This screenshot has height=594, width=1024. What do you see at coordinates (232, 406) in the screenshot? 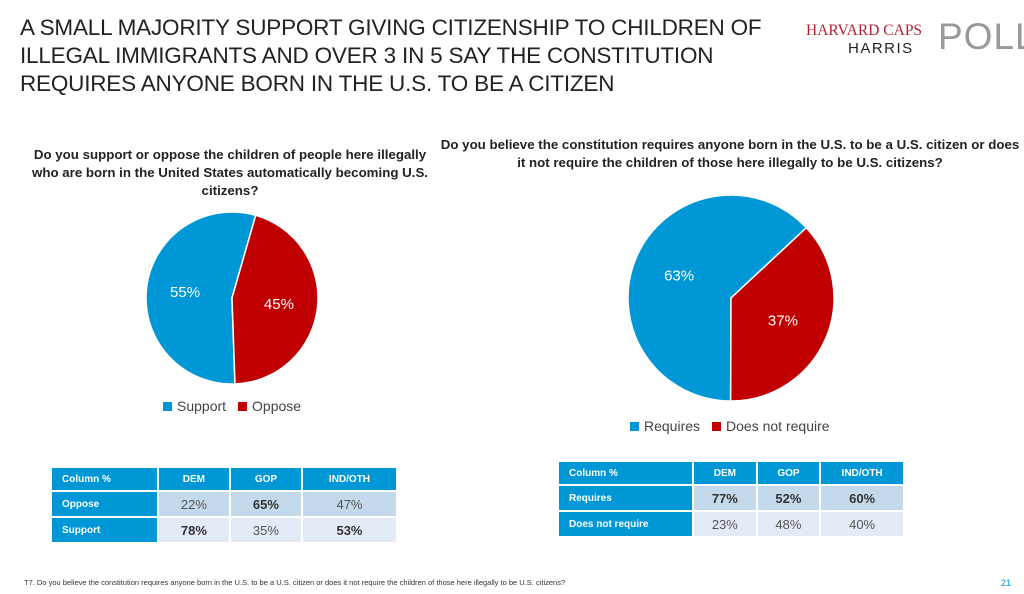
I see `legend-left: Support Oppose` at bounding box center [232, 406].